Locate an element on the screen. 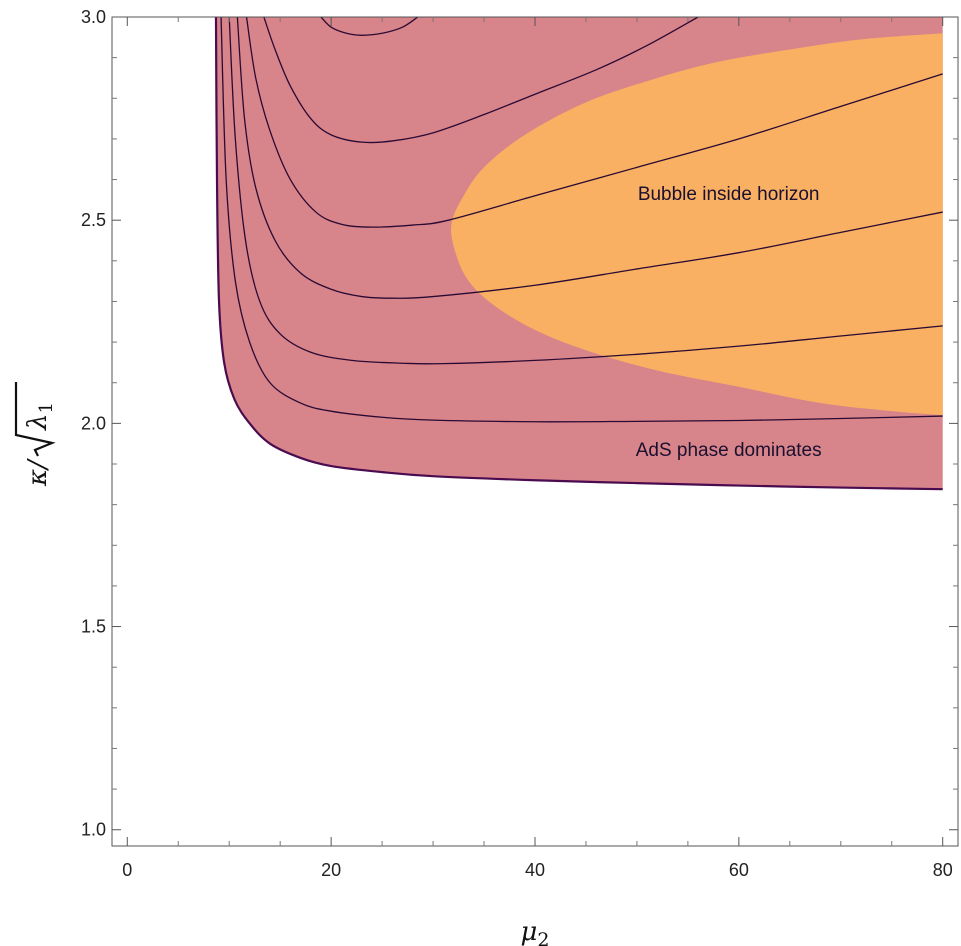 This screenshot has width=961, height=946. x-tick-label: 40 is located at coordinates (535, 870).